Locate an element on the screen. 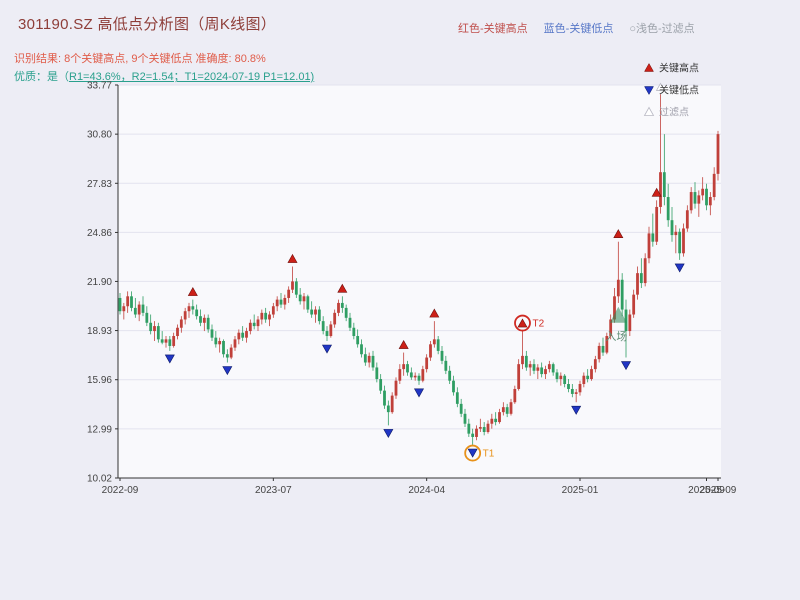 The width and height of the screenshot is (800, 600). quality-line-values: R1=43.6%，R2=1.54；T1=2024-07-19 P1=12.01) is located at coordinates (192, 77).